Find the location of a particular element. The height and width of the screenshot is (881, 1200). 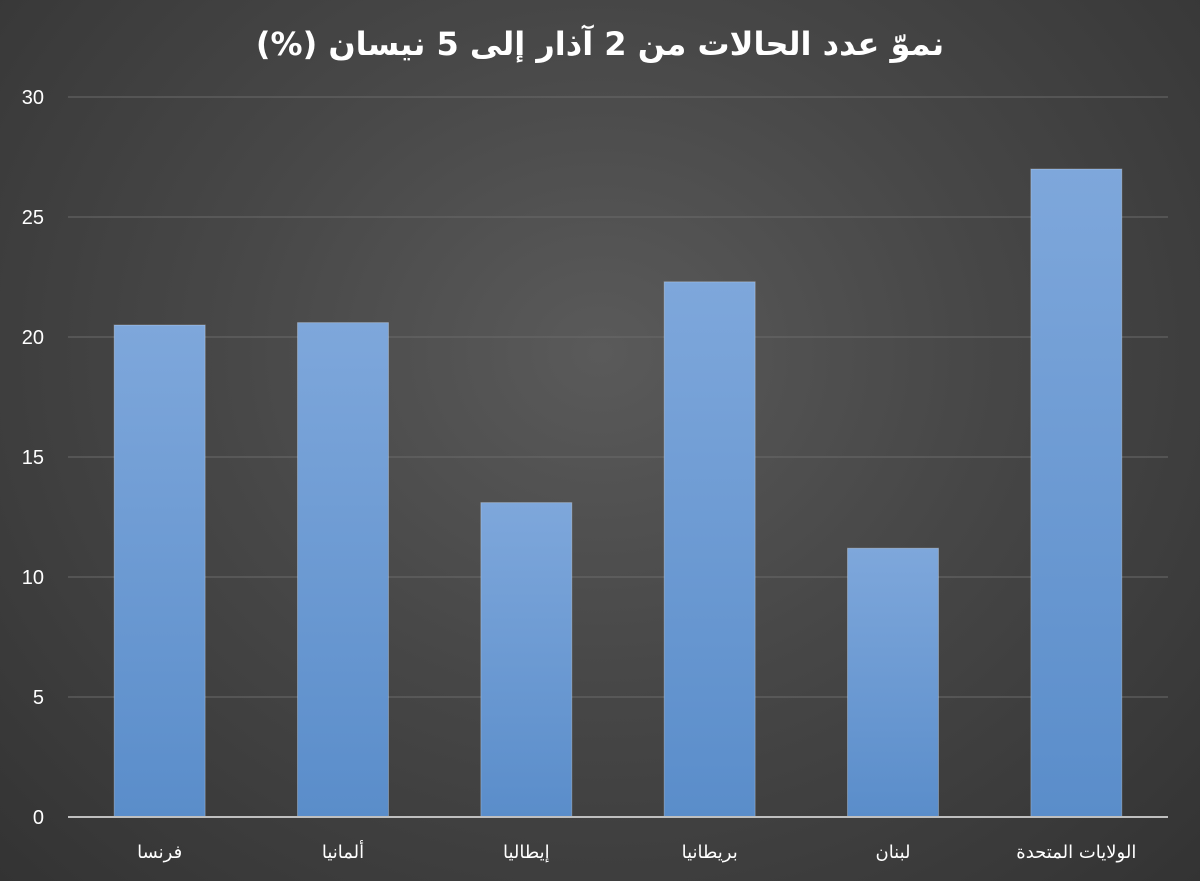

y-tick-label: 5 is located at coordinates (38, 698).